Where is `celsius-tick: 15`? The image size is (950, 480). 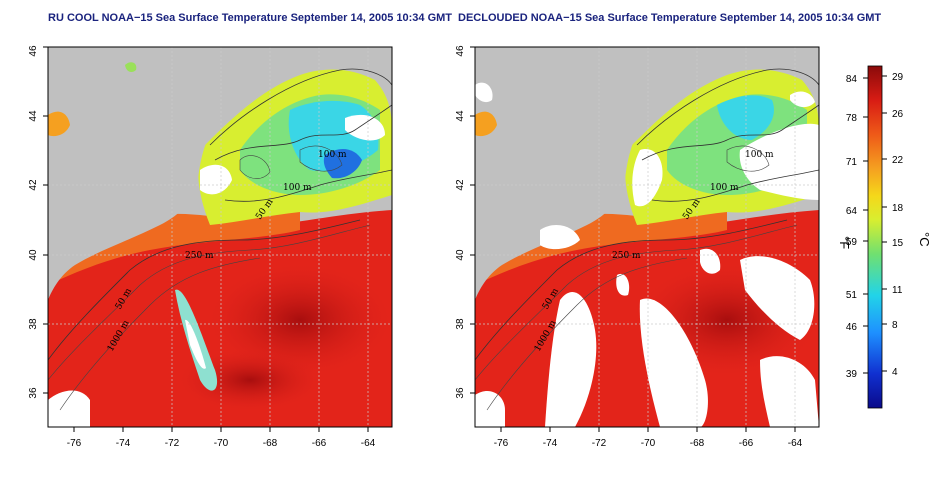 celsius-tick: 15 is located at coordinates (898, 243).